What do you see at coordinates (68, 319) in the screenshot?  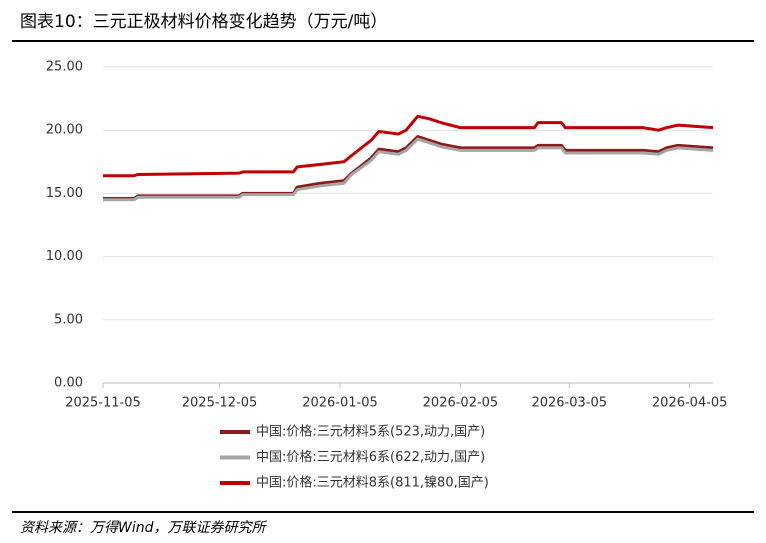 I see `y-tick-label: 5.00` at bounding box center [68, 319].